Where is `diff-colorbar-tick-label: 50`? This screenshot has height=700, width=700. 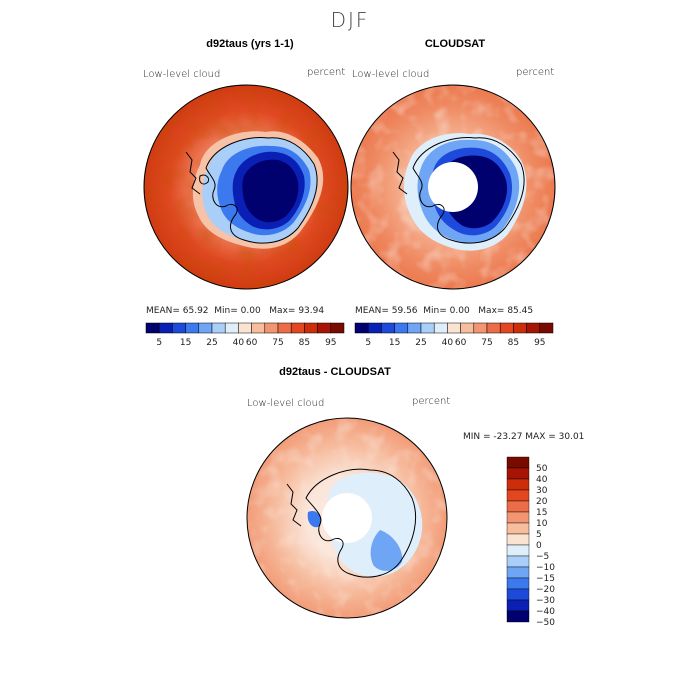
diff-colorbar-tick-label: 50 is located at coordinates (542, 469).